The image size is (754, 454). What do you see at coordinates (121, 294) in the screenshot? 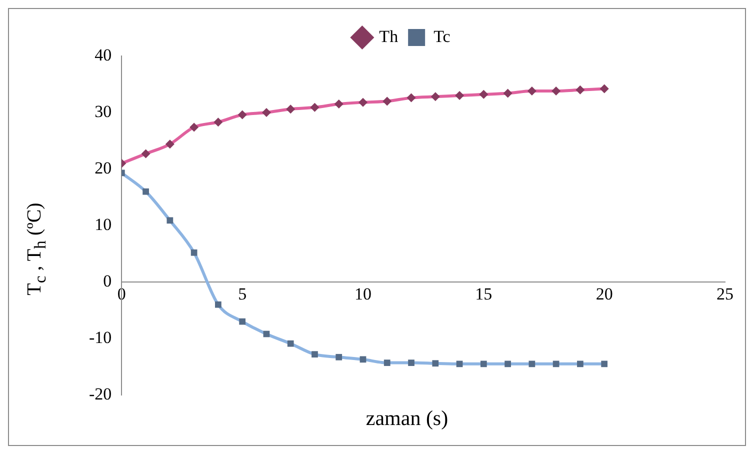
I see `x-tick-label: 0` at bounding box center [121, 294].